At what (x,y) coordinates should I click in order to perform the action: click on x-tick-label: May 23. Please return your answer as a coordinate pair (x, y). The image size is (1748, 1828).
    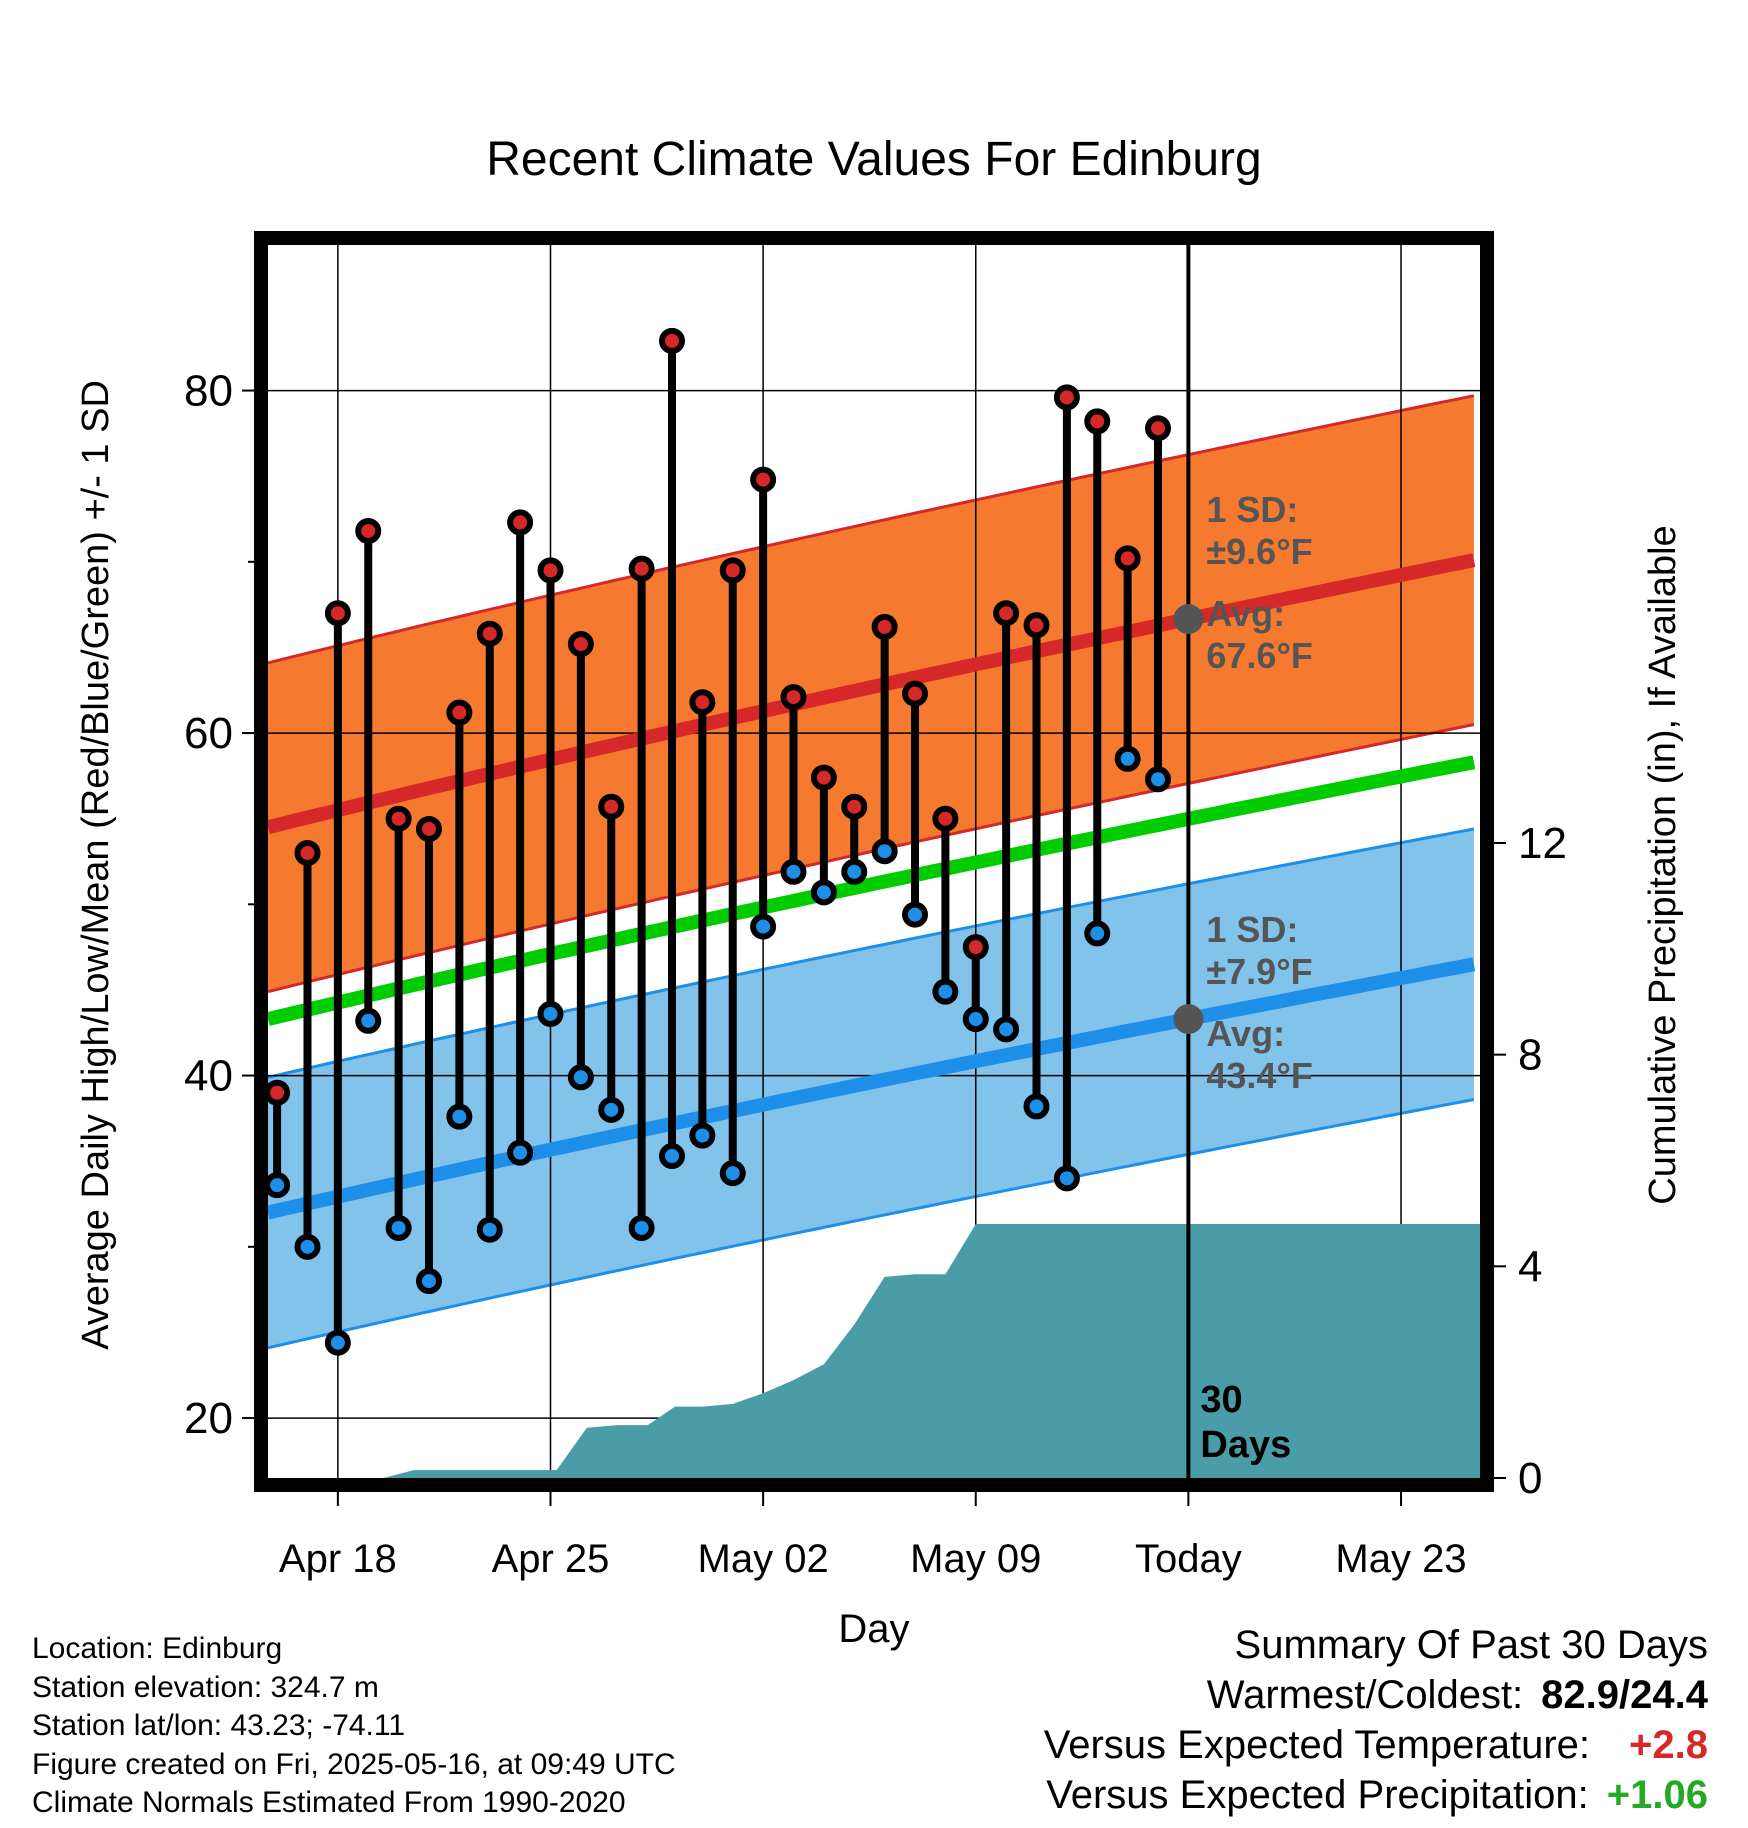
    Looking at the image, I should click on (1400, 1559).